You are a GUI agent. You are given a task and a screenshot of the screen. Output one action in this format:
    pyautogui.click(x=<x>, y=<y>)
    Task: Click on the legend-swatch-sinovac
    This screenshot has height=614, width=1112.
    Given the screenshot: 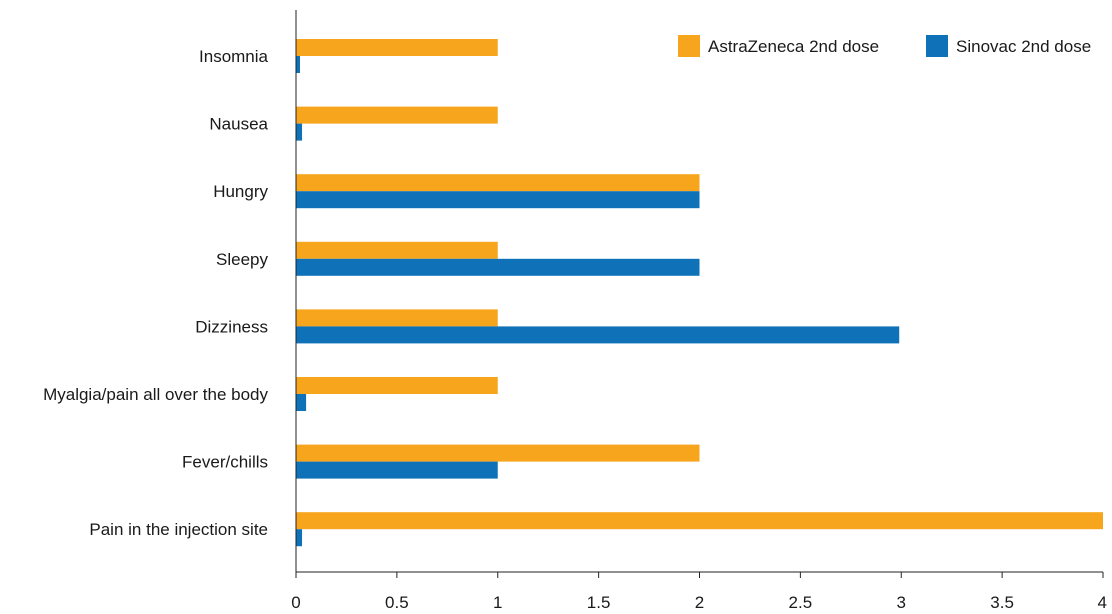 What is the action you would take?
    pyautogui.click(x=937, y=46)
    